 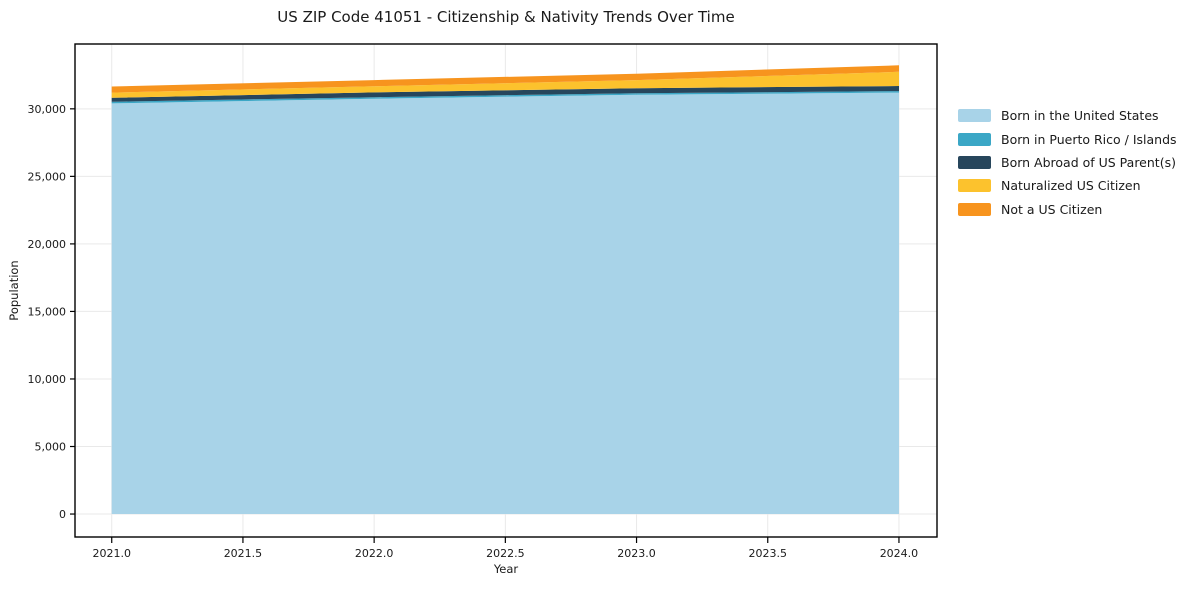 What do you see at coordinates (47, 109) in the screenshot?
I see `y-tick-label-6: 30,000` at bounding box center [47, 109].